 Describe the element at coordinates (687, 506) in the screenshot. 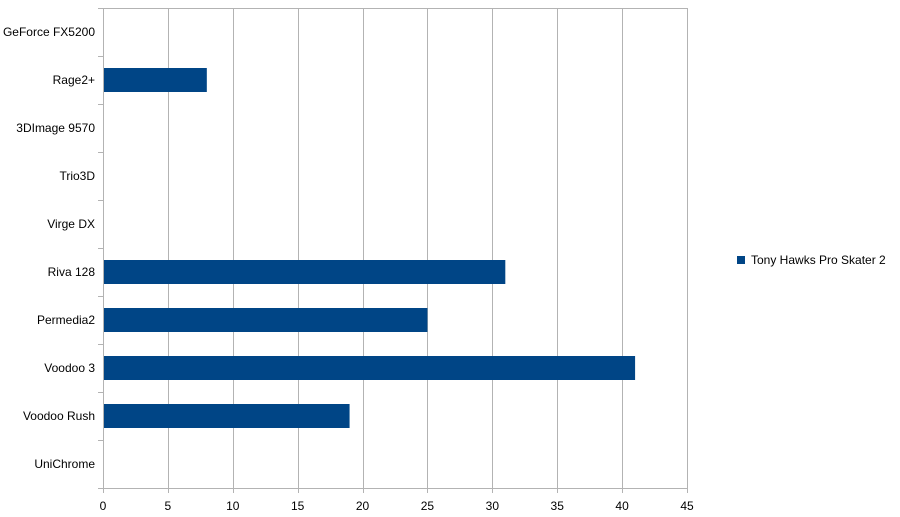

I see `x-tick-label-45: 45` at that location.